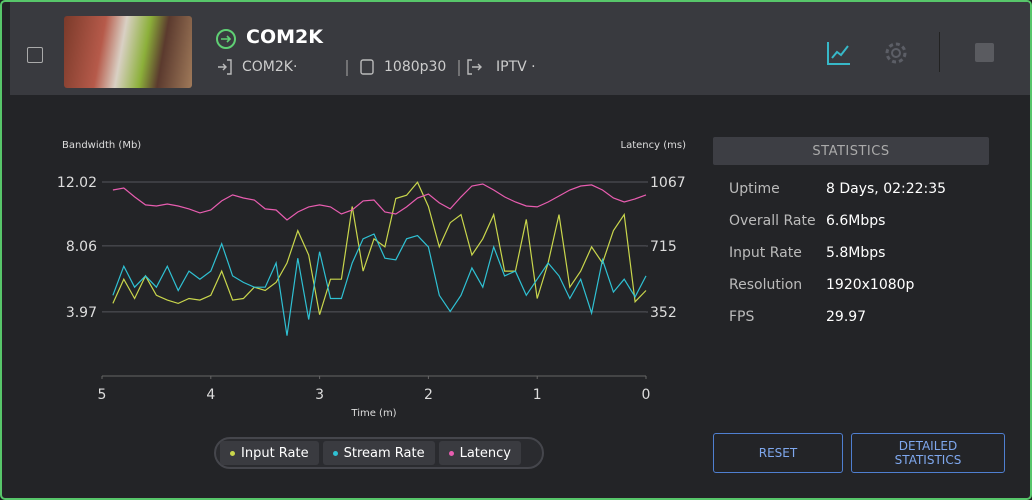 The image size is (1032, 500). Describe the element at coordinates (226, 39) in the screenshot. I see `status-icon` at that location.